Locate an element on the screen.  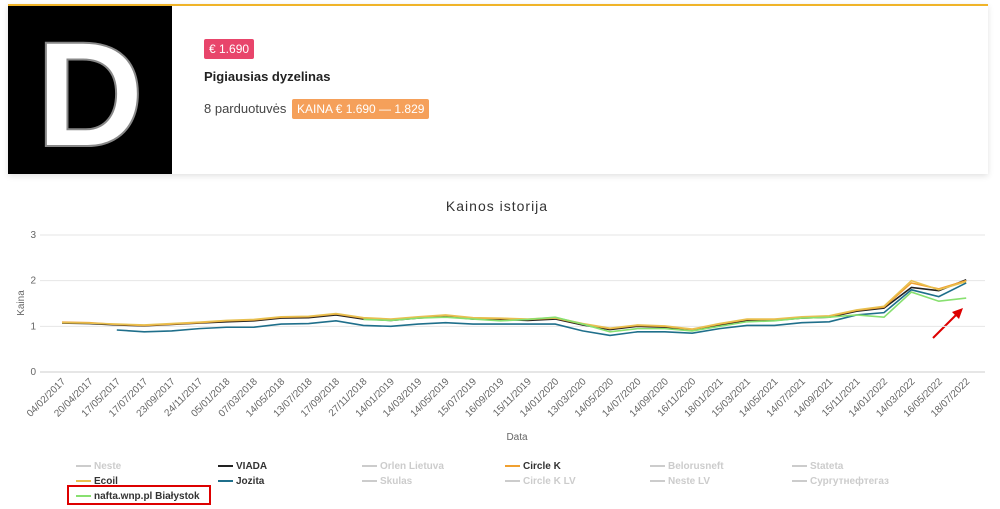
legend-label: Orlen Lietuva is located at coordinates (412, 466).